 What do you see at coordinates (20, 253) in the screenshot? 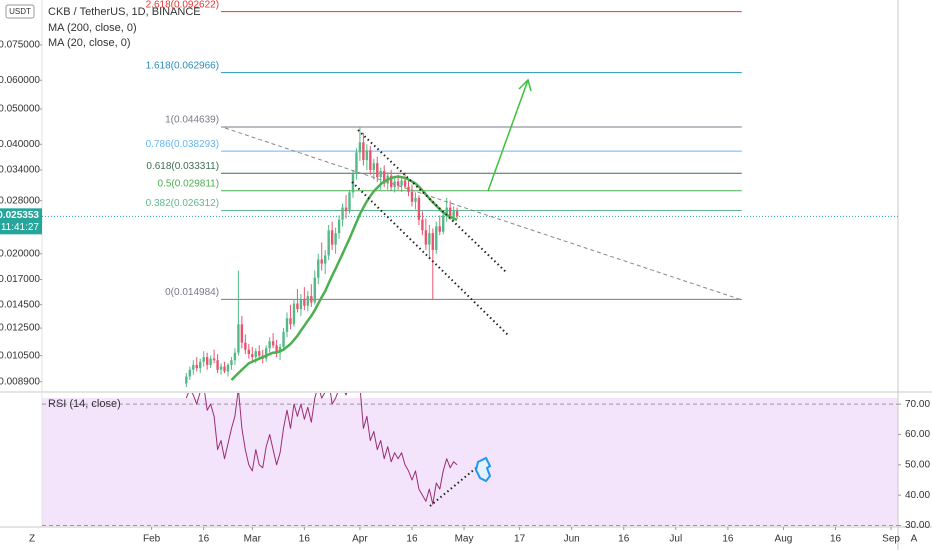
I see `y-tick-label: 0.020000` at bounding box center [20, 253].